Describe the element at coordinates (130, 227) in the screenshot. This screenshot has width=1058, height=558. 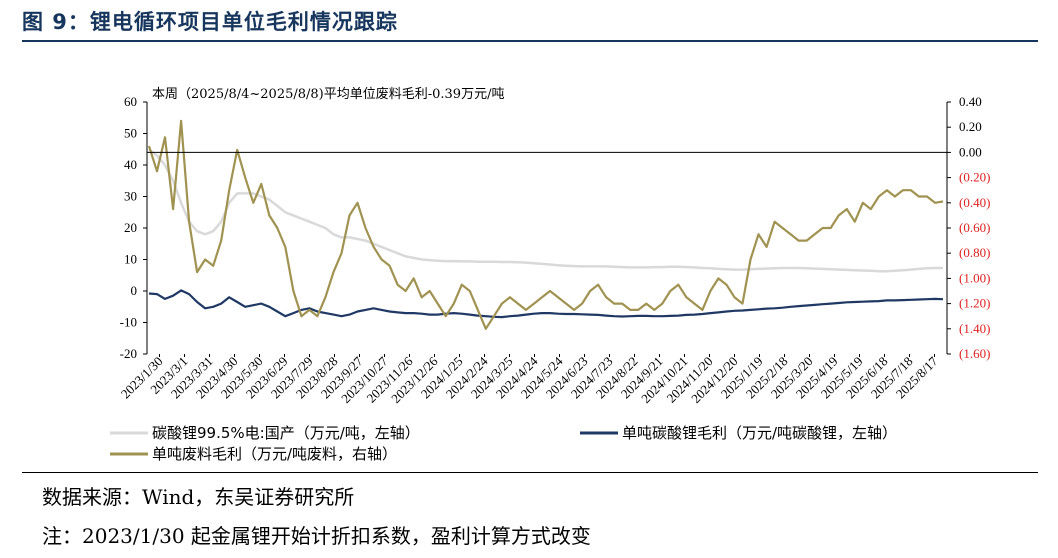
I see `left-tick-label: 20` at that location.